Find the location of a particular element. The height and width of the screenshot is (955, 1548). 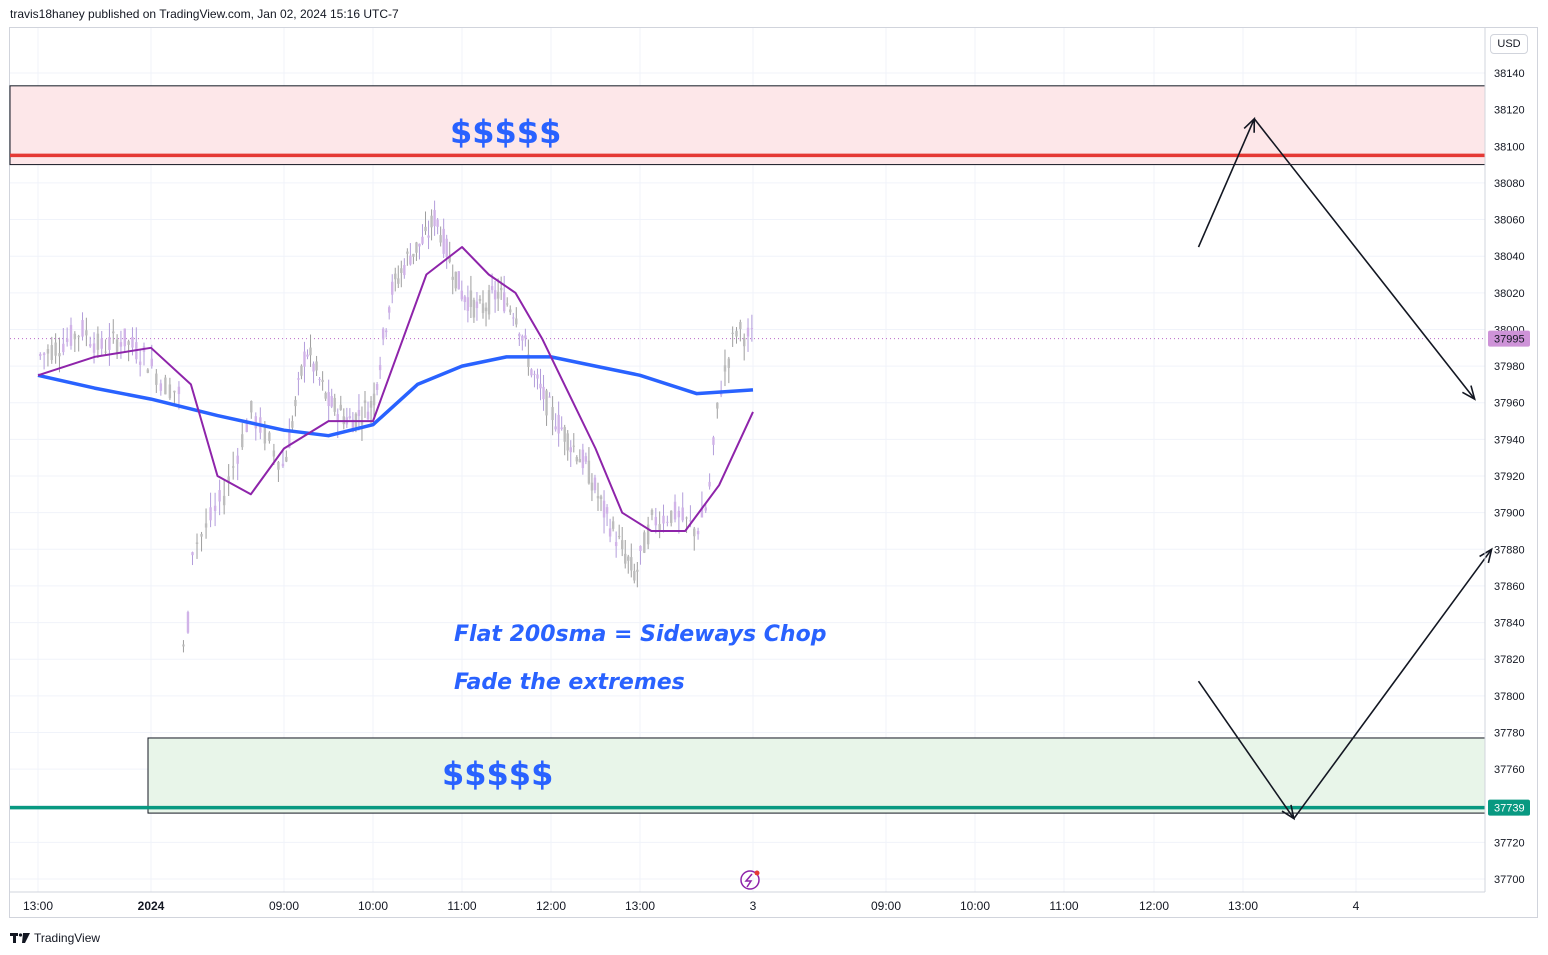

footer-brand: TradingView is located at coordinates (55, 938).